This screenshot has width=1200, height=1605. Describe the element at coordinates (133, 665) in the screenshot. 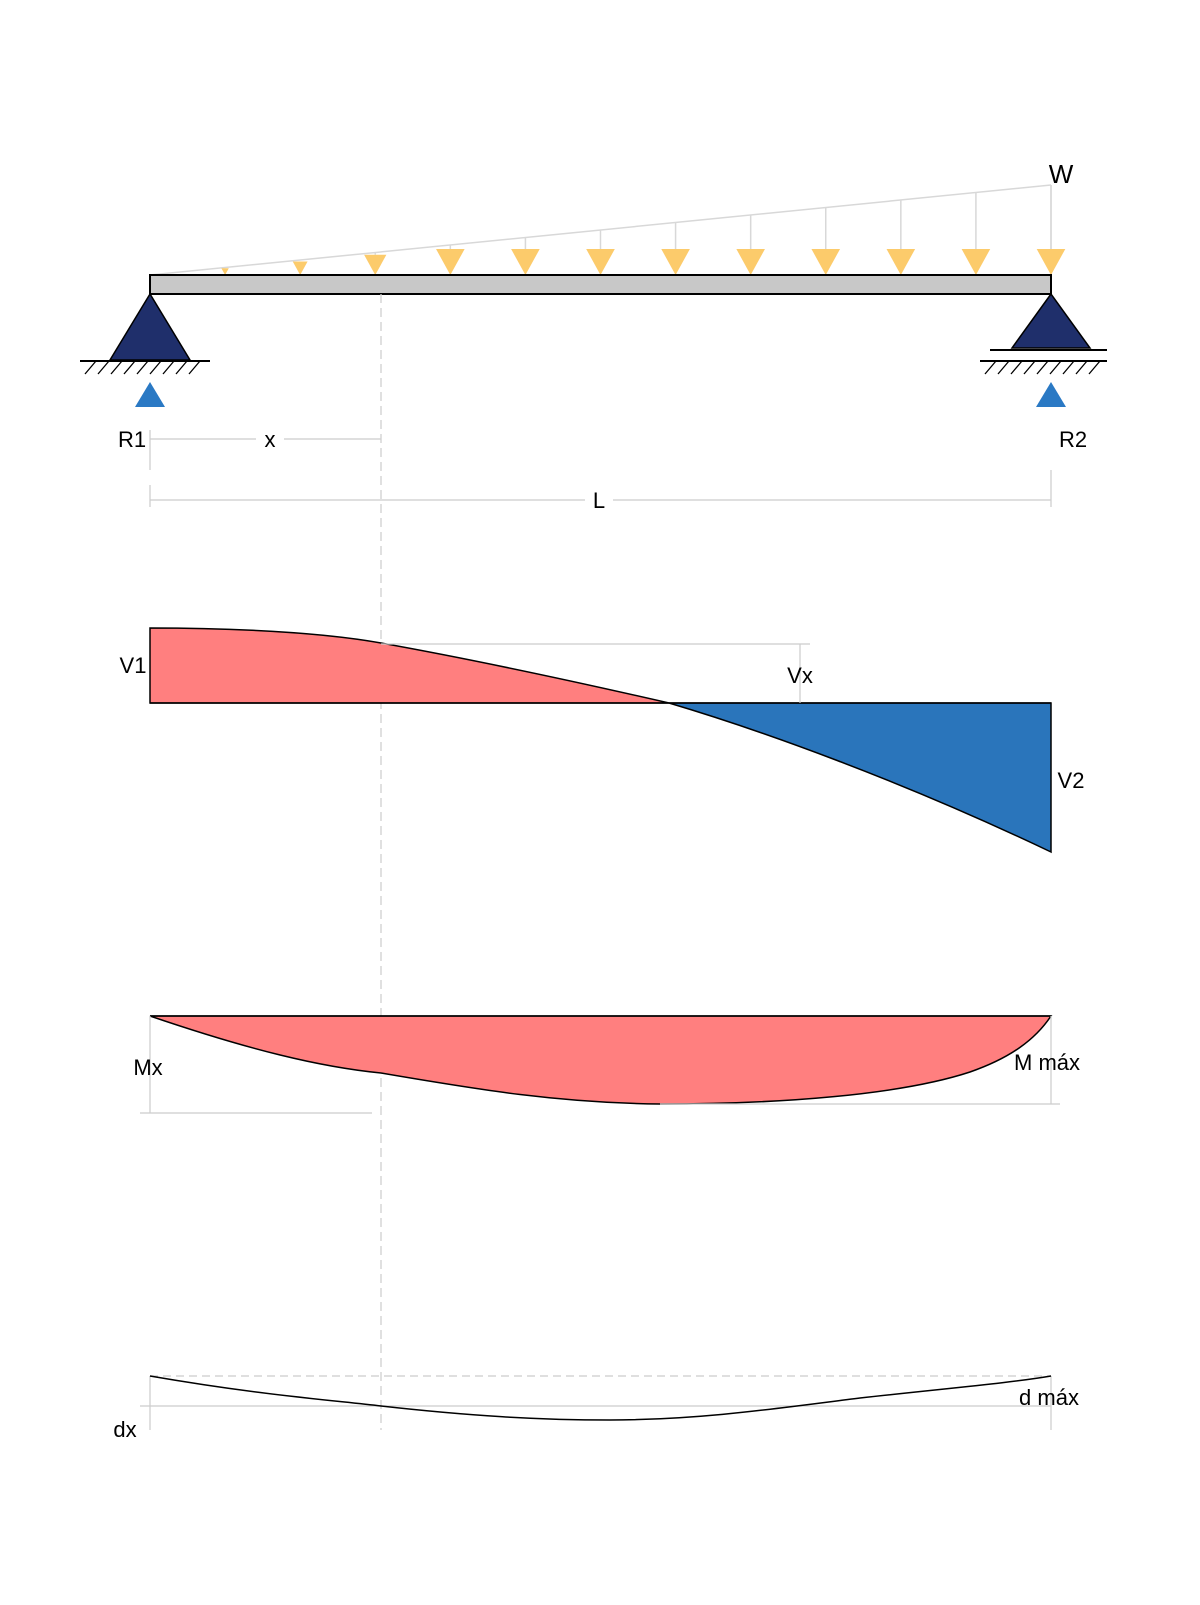

I see `shear-left-label: V1` at that location.